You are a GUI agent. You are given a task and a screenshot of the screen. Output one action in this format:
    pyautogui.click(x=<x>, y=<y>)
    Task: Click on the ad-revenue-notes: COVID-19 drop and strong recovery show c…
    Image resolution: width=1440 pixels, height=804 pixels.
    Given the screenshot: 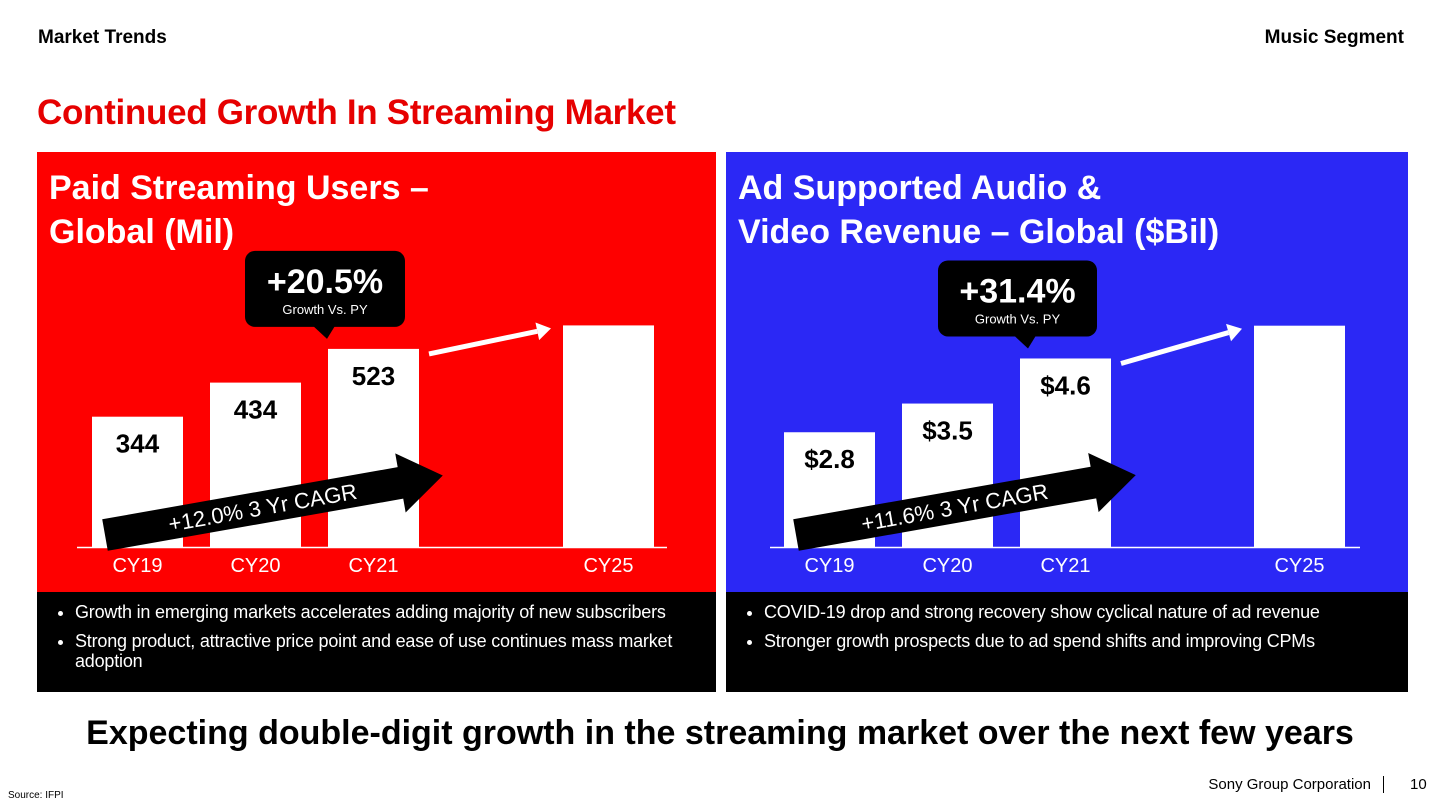 What is the action you would take?
    pyautogui.click(x=1067, y=642)
    